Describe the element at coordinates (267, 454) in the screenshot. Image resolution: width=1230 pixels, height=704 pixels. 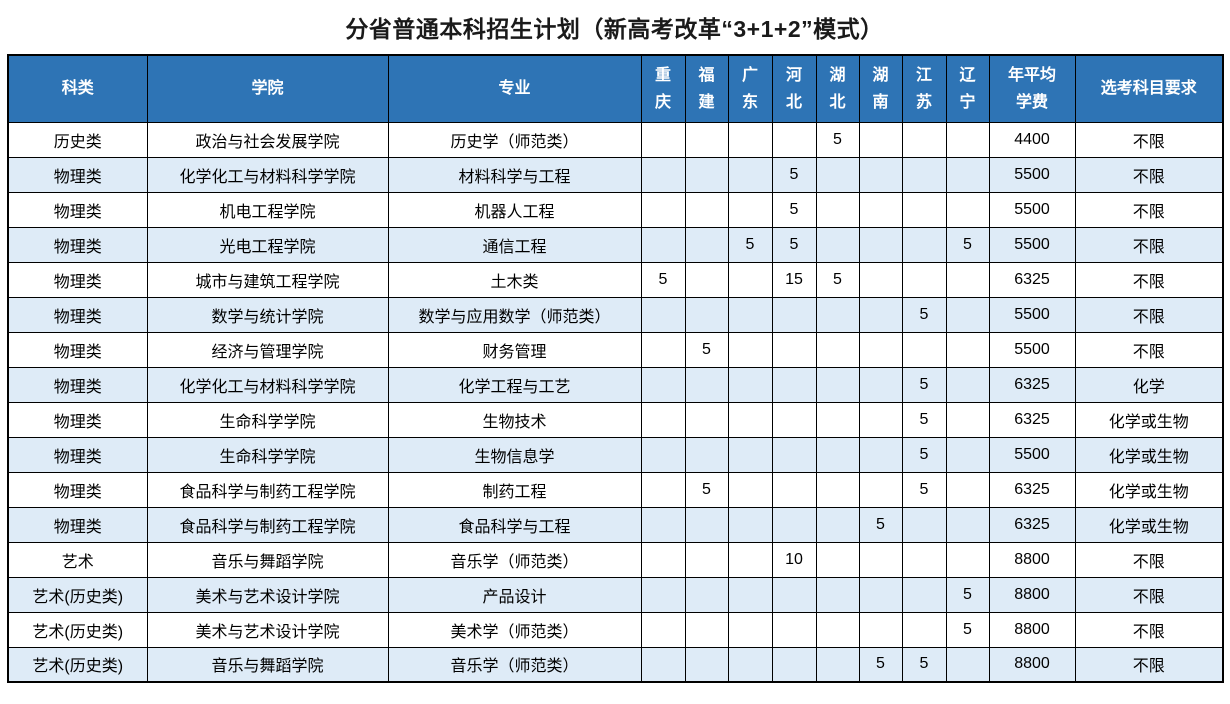
I see `cell-college: 生命科学学院` at that location.